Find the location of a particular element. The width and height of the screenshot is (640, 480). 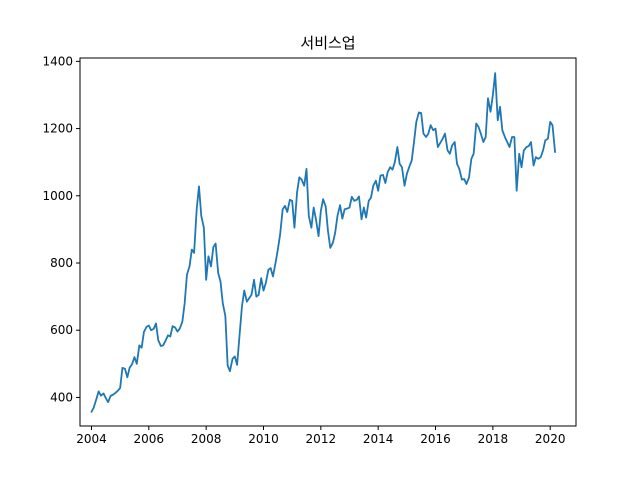

x-tick-label: 2010 is located at coordinates (263, 439).